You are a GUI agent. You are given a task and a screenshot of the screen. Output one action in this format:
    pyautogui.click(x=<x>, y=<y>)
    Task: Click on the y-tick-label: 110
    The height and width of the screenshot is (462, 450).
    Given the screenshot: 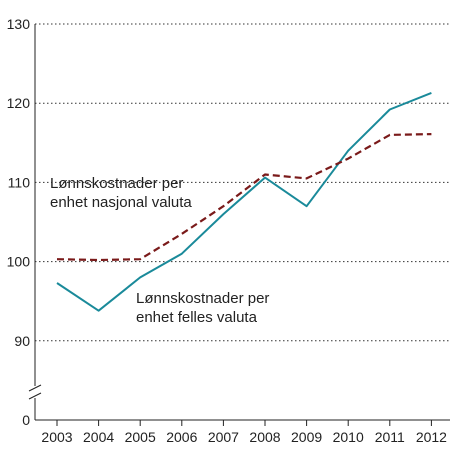 What is the action you would take?
    pyautogui.click(x=19, y=182)
    